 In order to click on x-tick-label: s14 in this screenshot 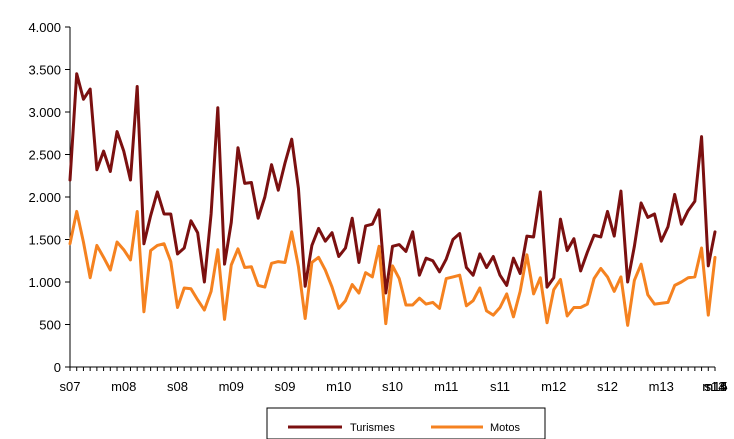, I will do `click(715, 386)`.